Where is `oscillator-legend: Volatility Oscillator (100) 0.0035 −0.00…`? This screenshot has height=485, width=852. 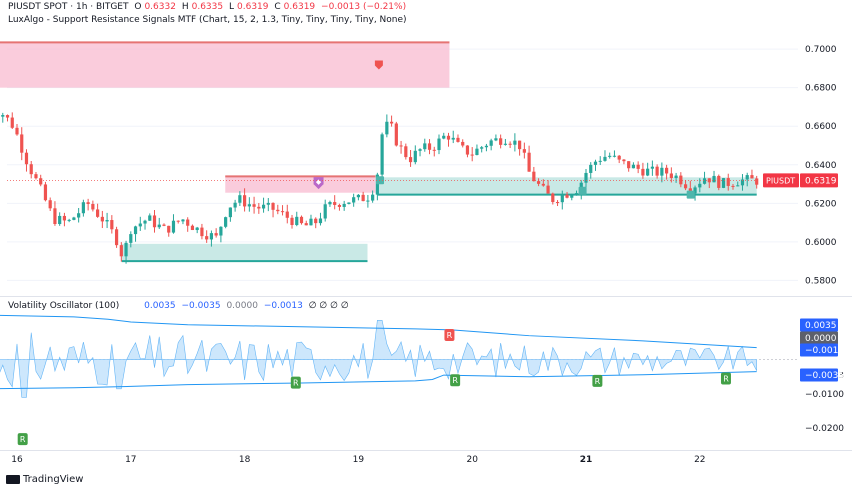
oscillator-legend: Volatility Oscillator (100) 0.0035 −0.00… is located at coordinates (180, 306).